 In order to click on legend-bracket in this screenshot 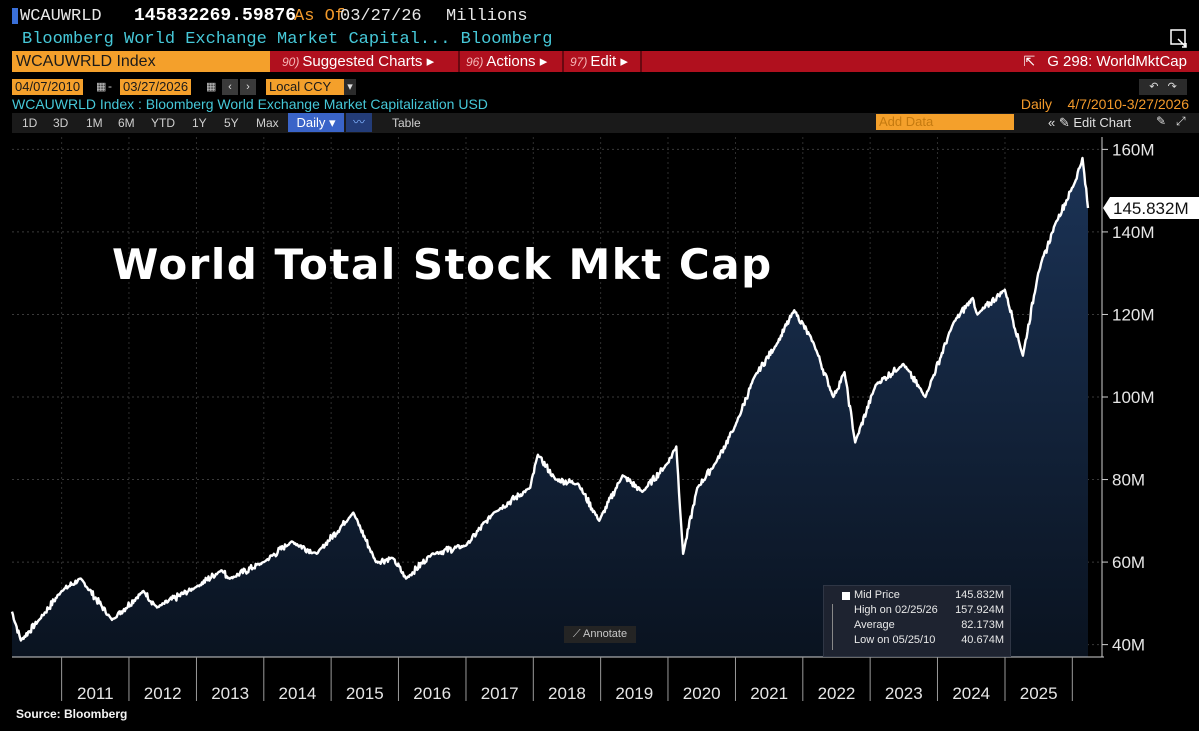, I will do `click(832, 627)`.